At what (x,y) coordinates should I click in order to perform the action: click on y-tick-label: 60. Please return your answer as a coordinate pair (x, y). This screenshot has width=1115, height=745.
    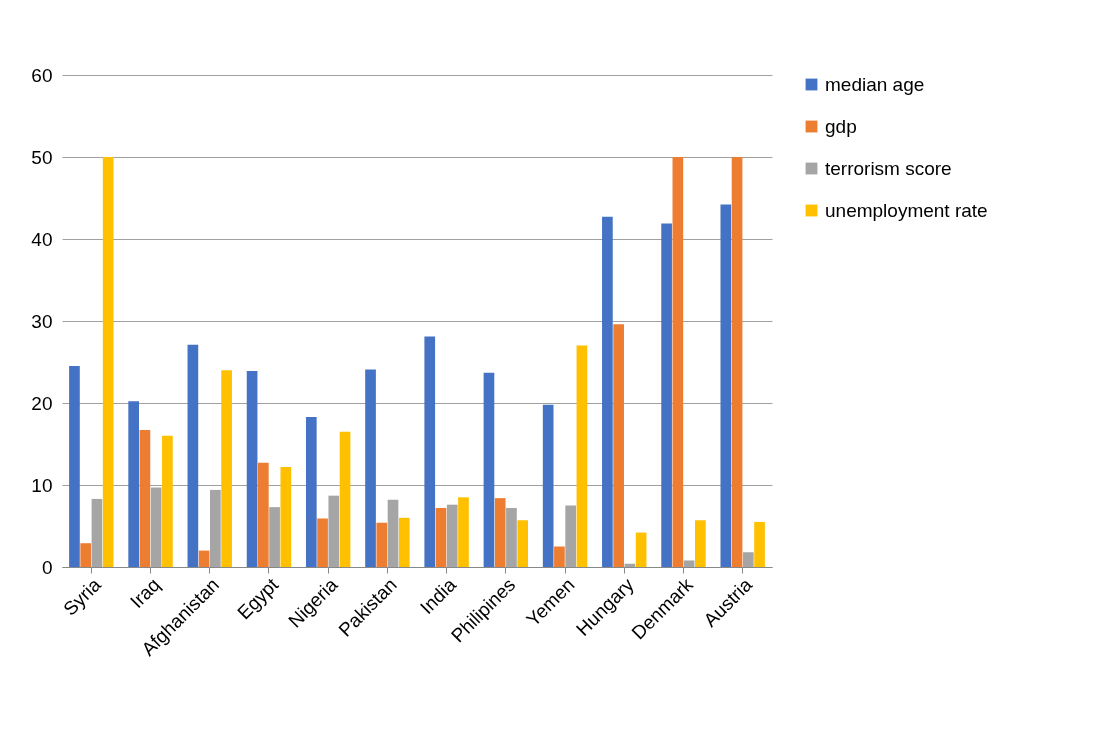
    Looking at the image, I should click on (42, 75).